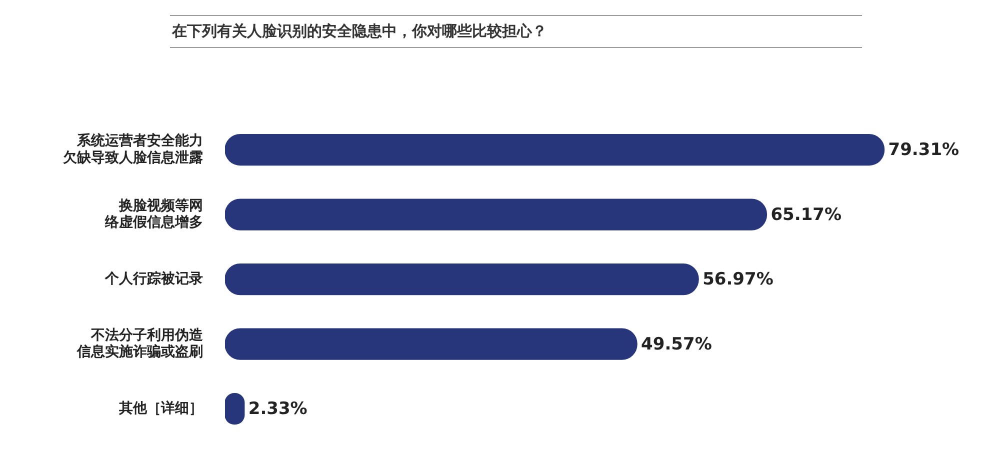 The image size is (1000, 472). What do you see at coordinates (278, 409) in the screenshot?
I see `data-label: 2.33%` at bounding box center [278, 409].